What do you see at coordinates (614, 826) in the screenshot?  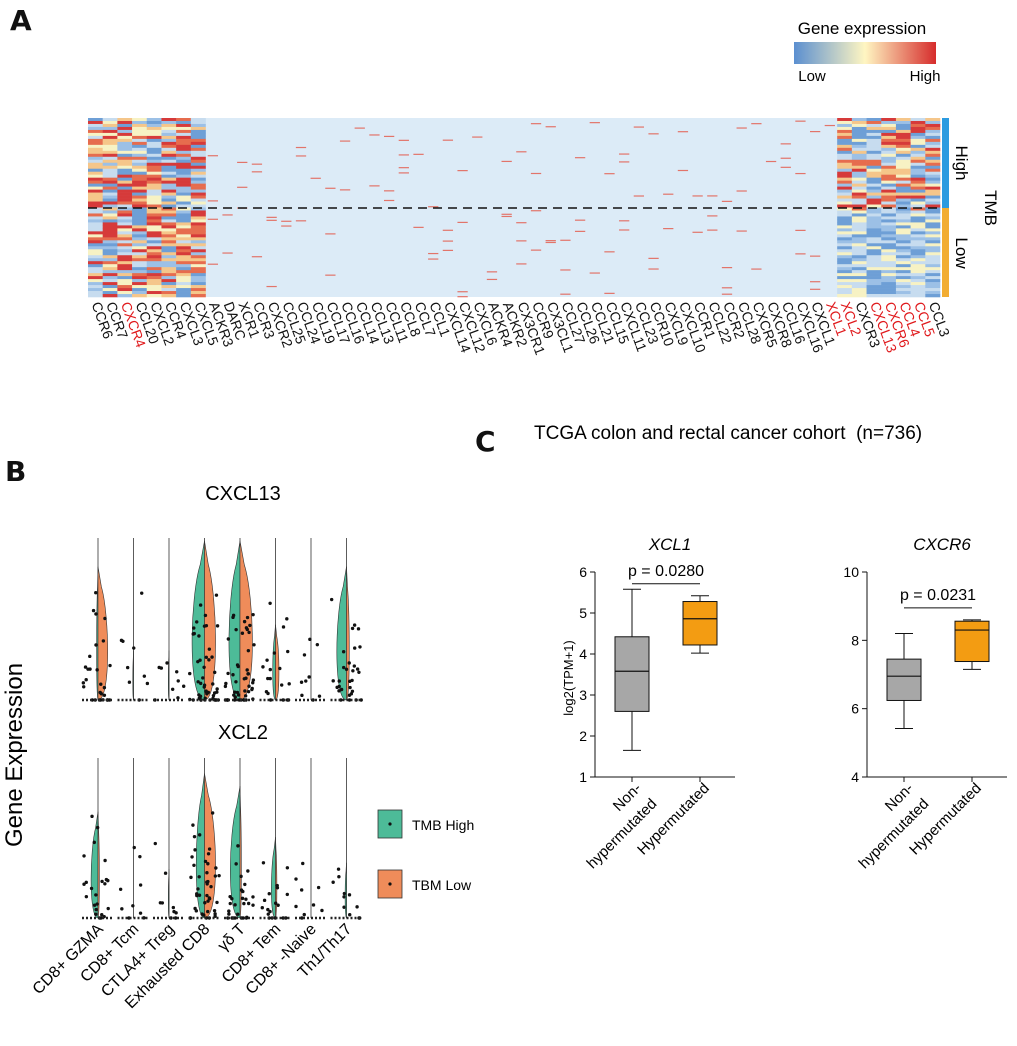 I see `box-category-label: Non-hypermutated` at bounding box center [614, 826].